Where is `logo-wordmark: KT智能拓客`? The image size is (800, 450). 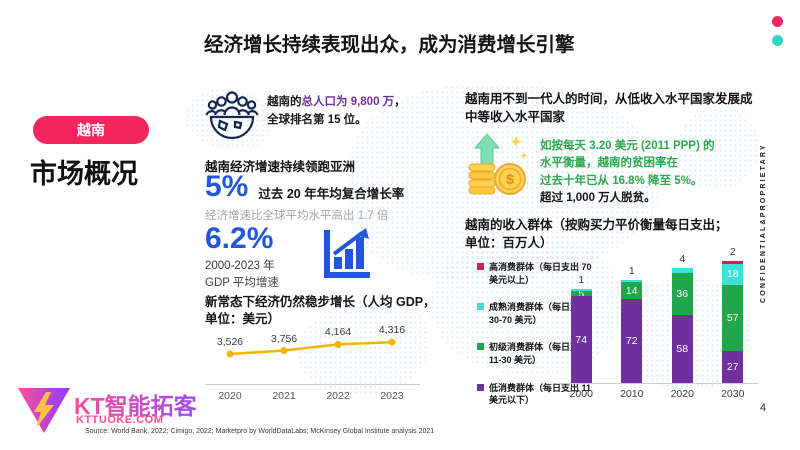
logo-wordmark: KT智能拓客 is located at coordinates (135, 404).